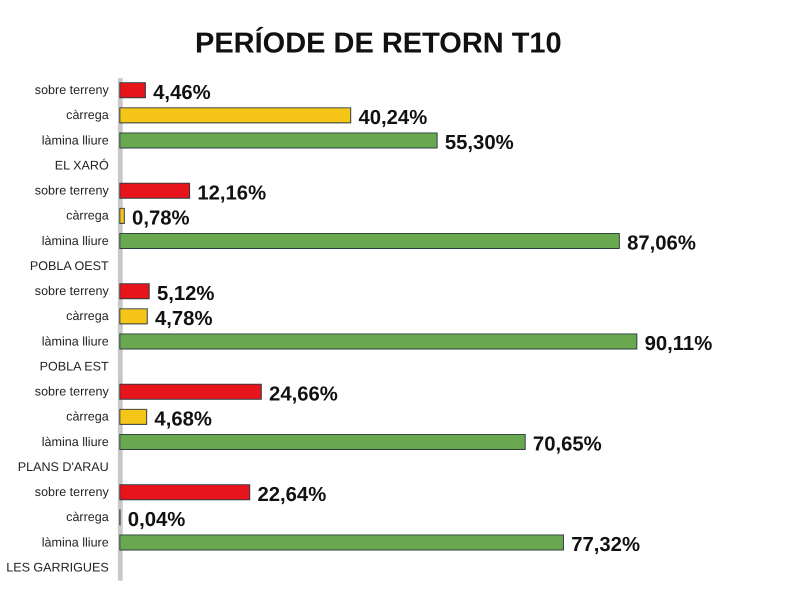 This screenshot has height=601, width=805. Describe the element at coordinates (161, 219) in the screenshot. I see `data-label: 0,78%` at that location.